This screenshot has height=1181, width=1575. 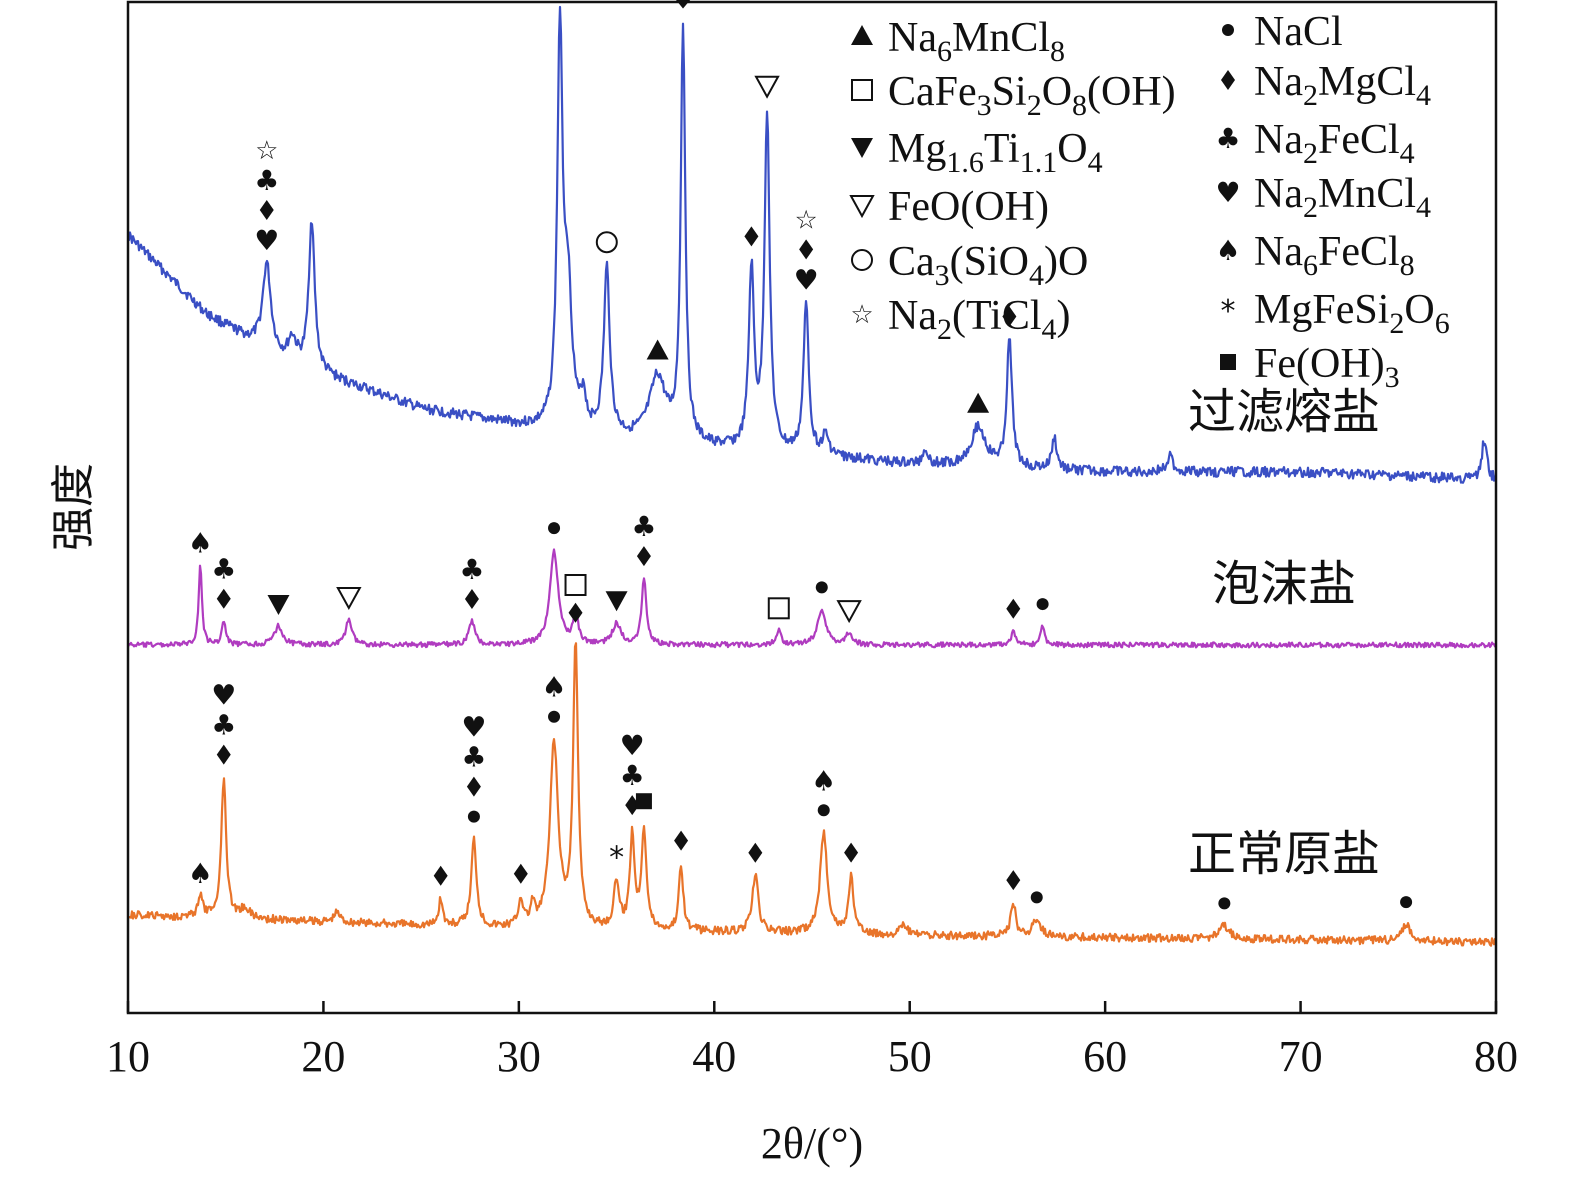 What do you see at coordinates (1228, 30) in the screenshot?
I see `legend-symbol-dot` at bounding box center [1228, 30].